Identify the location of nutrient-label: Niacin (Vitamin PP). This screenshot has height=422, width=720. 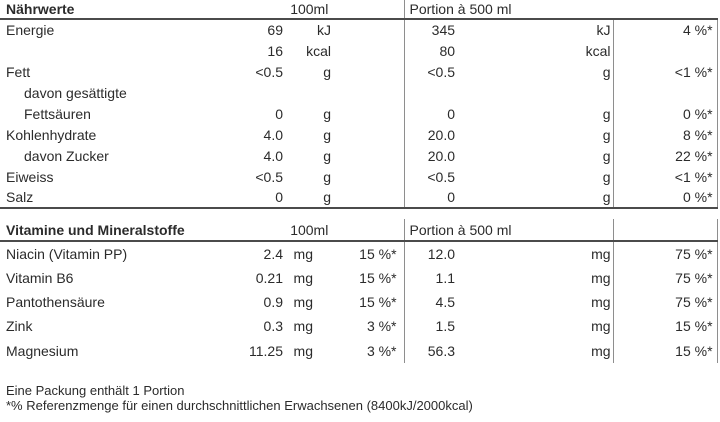
(67, 253).